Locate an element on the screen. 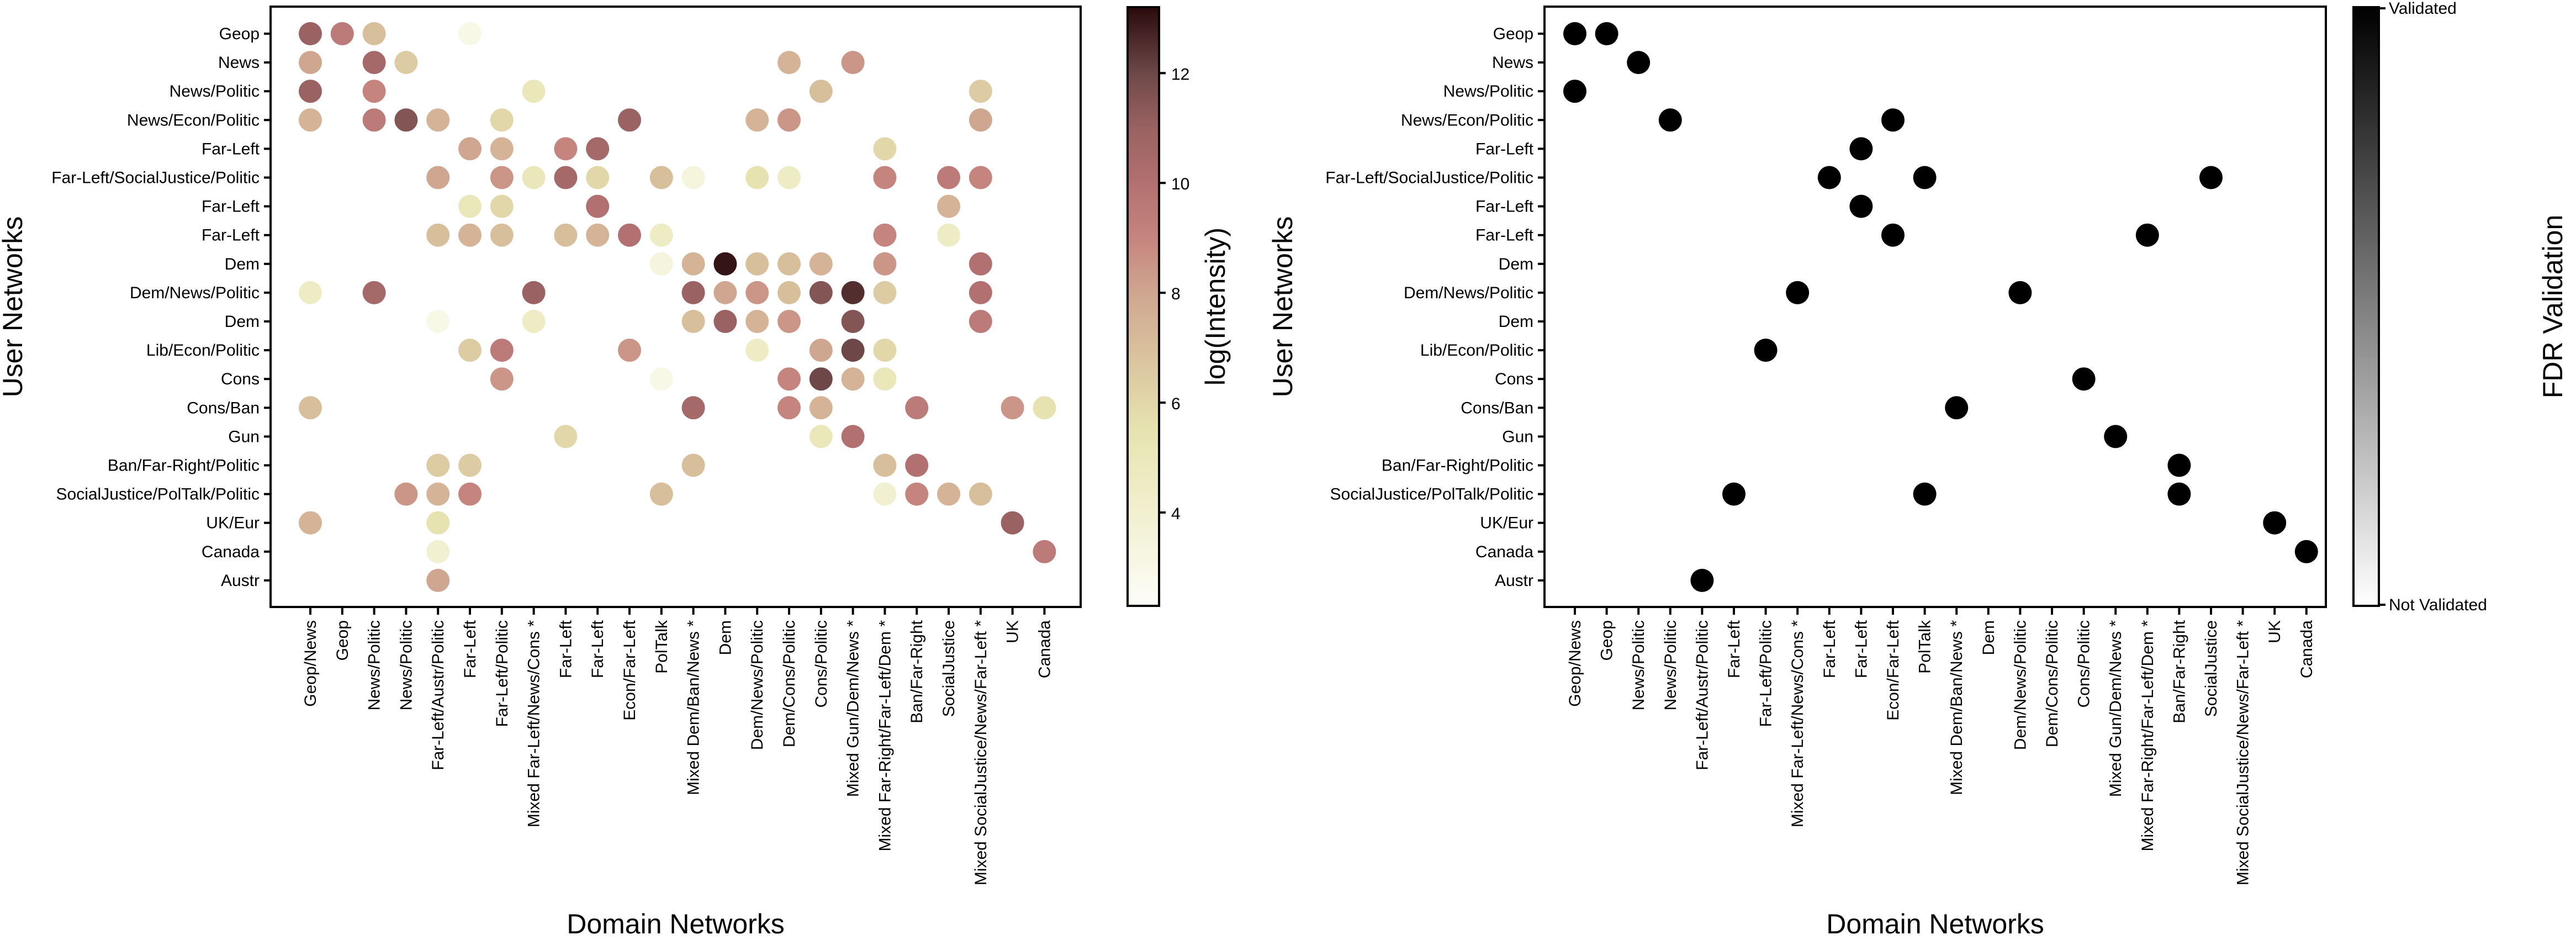 This screenshot has height=940, width=2576. y-tick-label: Dem/News/Politic is located at coordinates (195, 293).